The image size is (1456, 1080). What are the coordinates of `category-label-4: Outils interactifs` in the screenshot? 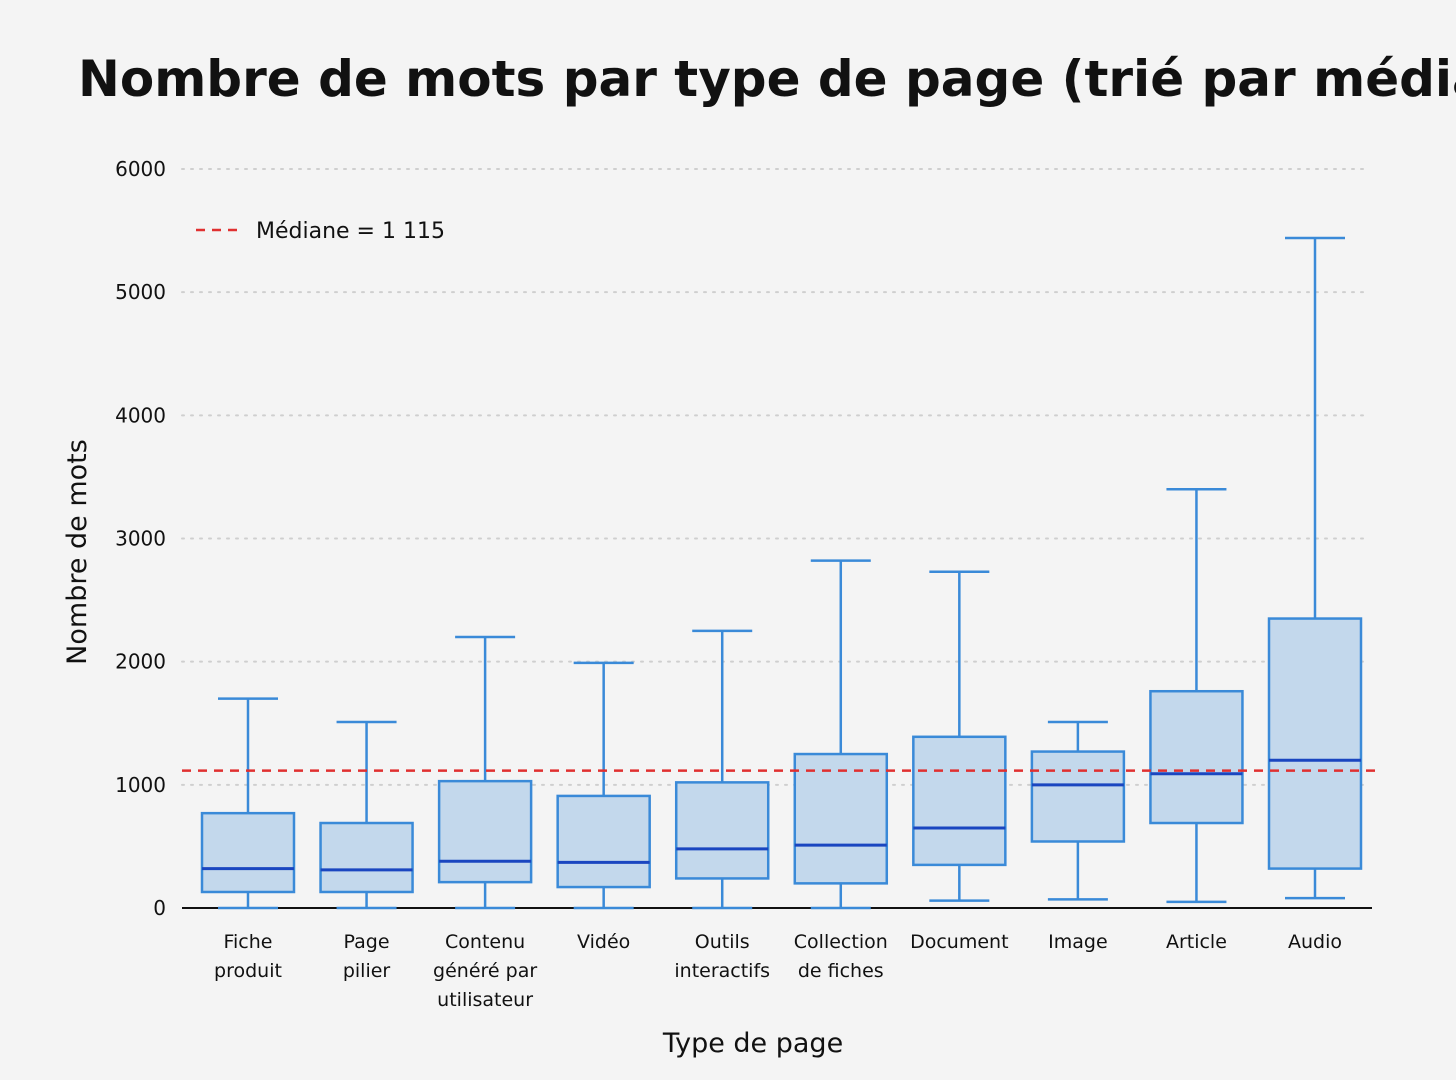 It's located at (722, 956).